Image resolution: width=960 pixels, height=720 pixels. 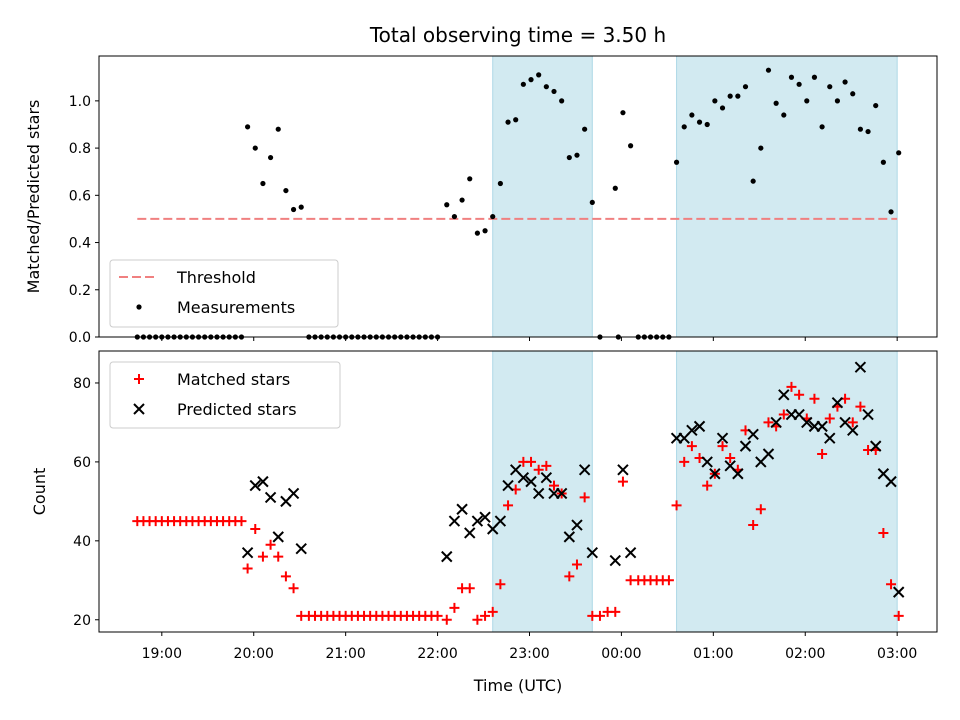 What do you see at coordinates (517, 685) in the screenshot?
I see `x-axis-label: Time (UTC)` at bounding box center [517, 685].